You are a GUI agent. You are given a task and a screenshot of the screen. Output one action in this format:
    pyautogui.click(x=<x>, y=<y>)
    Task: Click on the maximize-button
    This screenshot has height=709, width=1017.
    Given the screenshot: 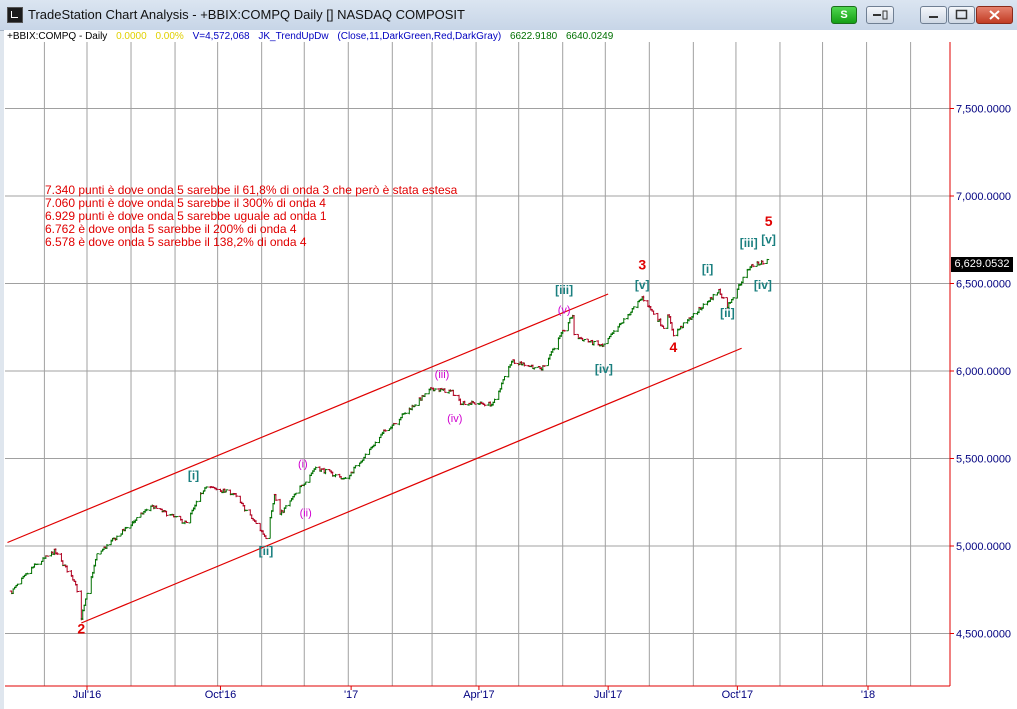 What is the action you would take?
    pyautogui.click(x=961, y=15)
    